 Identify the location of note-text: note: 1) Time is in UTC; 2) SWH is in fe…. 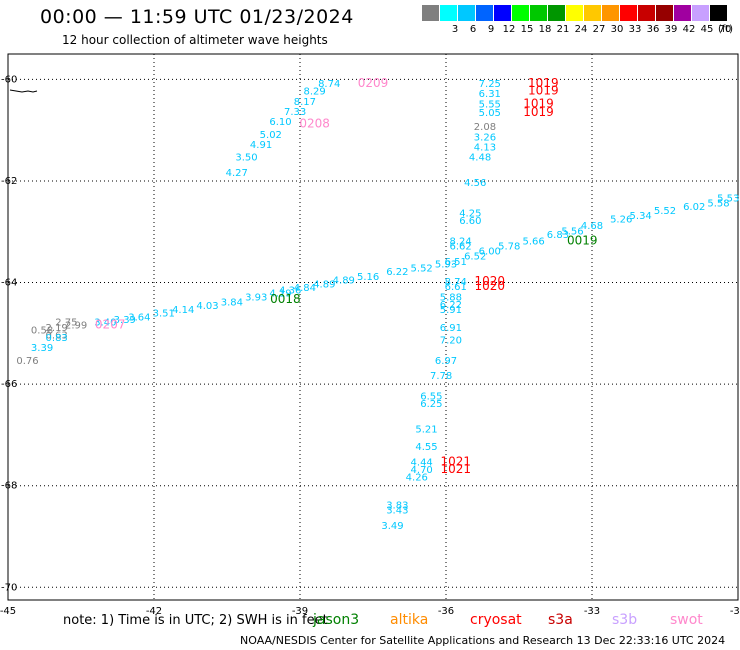
(195, 620).